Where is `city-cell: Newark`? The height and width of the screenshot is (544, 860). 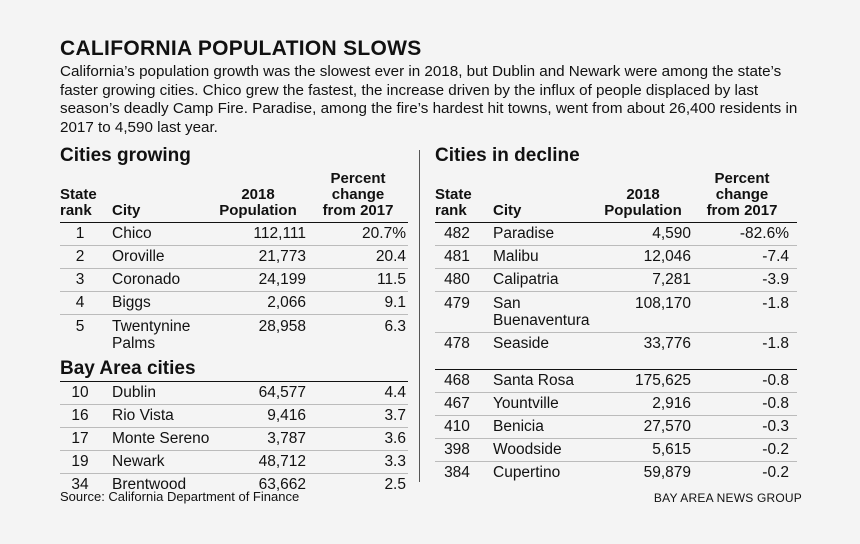 city-cell: Newark is located at coordinates (138, 461).